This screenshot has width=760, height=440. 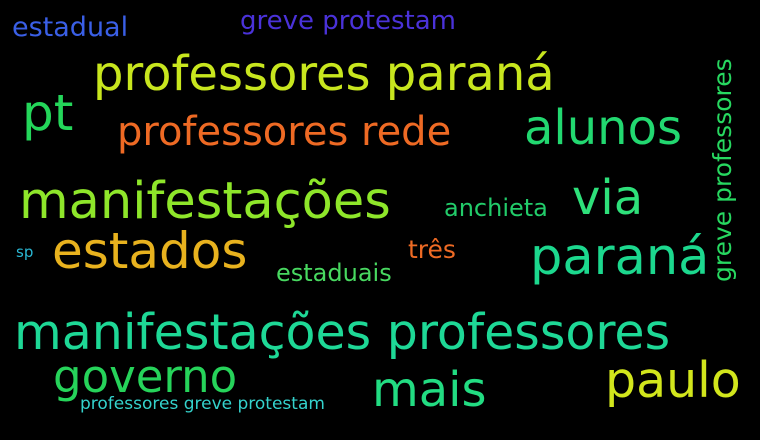 What do you see at coordinates (70, 27) in the screenshot?
I see `word-estadual: estadual` at bounding box center [70, 27].